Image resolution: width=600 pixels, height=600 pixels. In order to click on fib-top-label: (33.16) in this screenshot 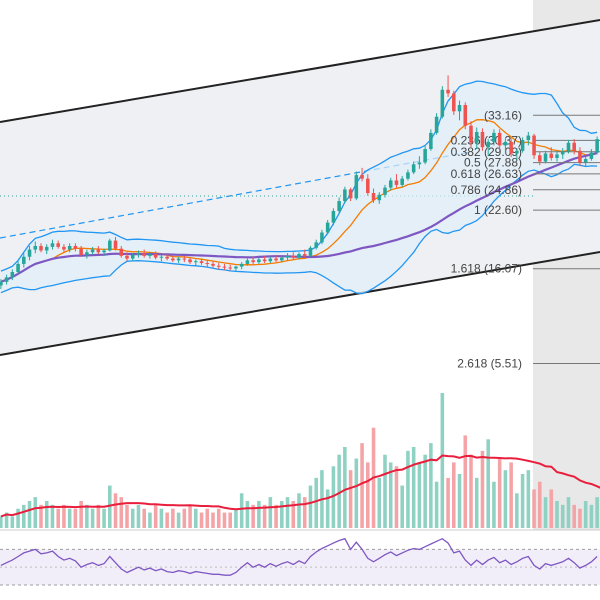, I will do `click(503, 115)`.